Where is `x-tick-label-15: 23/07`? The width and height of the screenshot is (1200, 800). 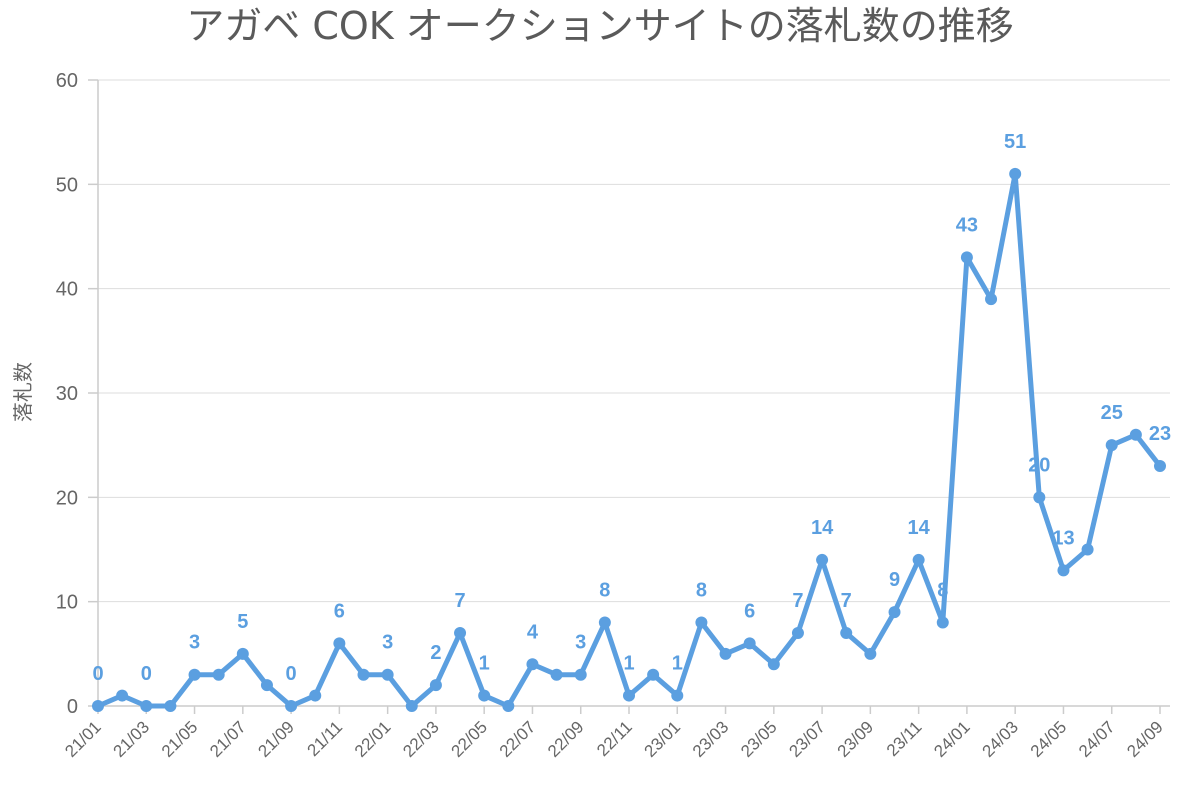
x-tick-label-15: 23/07 is located at coordinates (807, 739).